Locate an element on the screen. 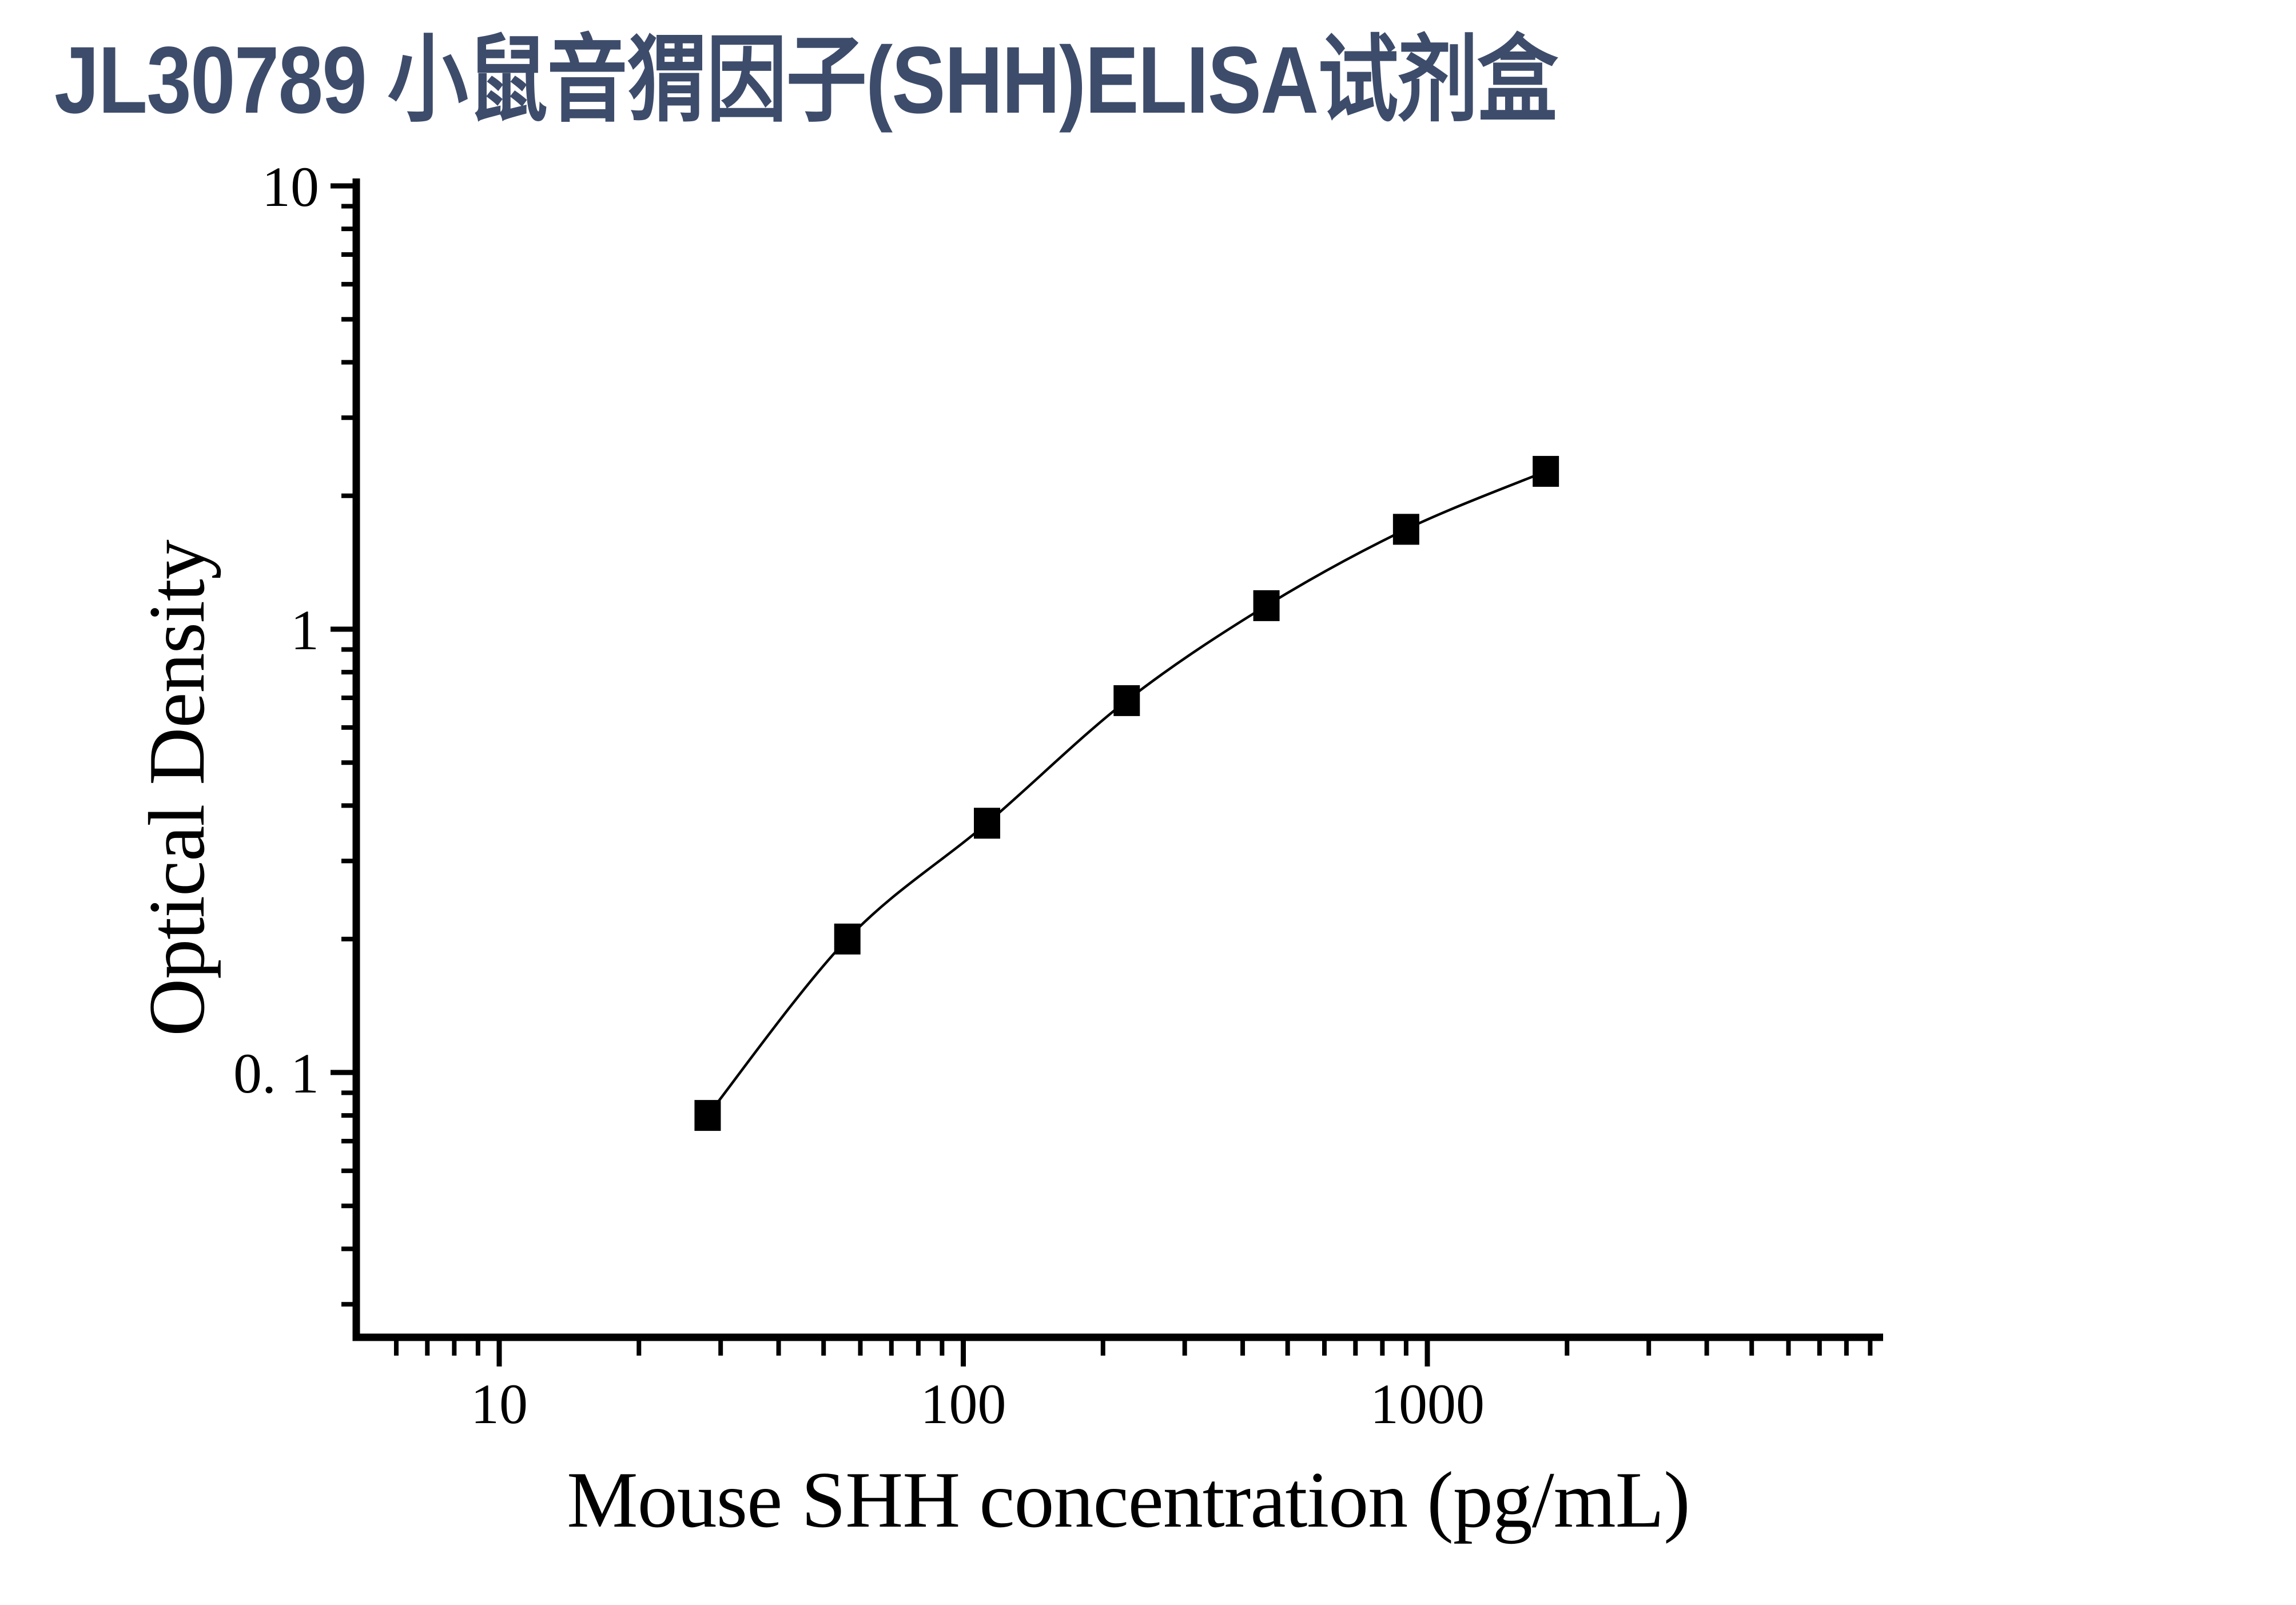  x-tick-label: 100 is located at coordinates (963, 1404).